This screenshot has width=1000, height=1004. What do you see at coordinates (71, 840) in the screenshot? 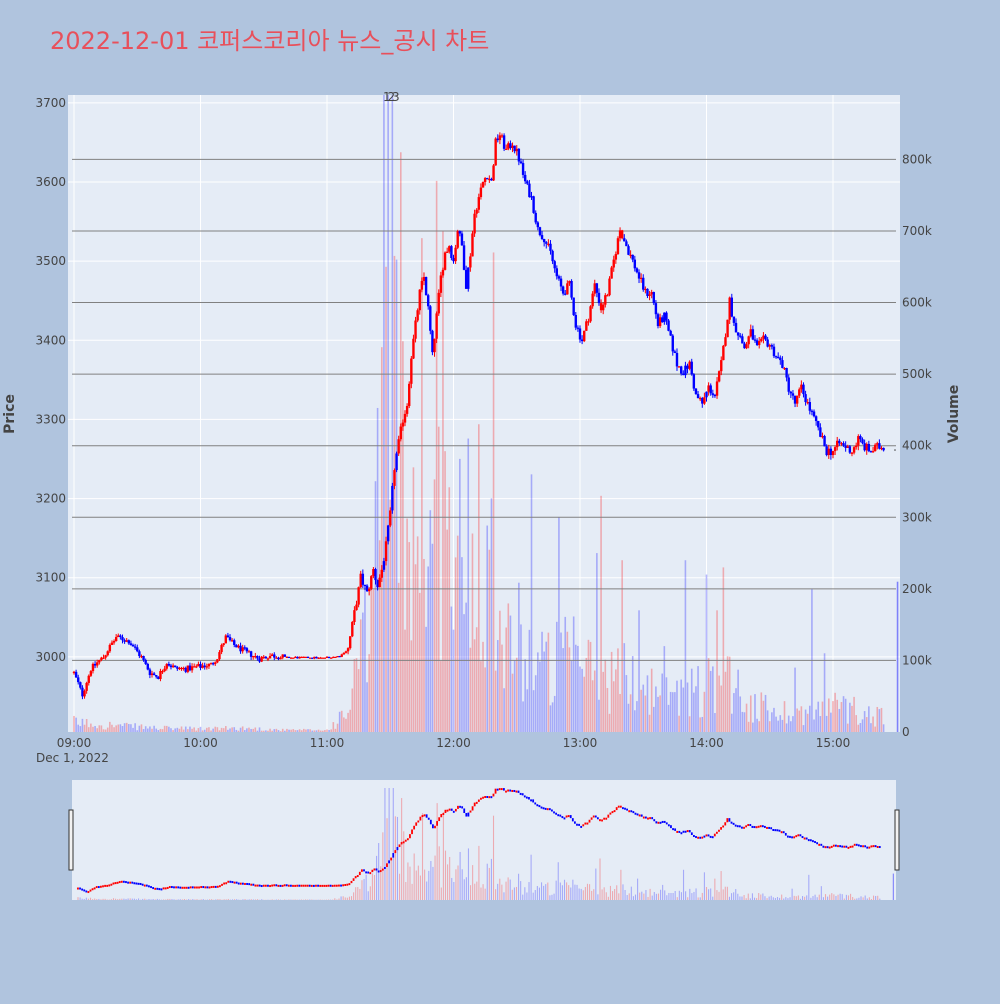
I see `range-slider-left-handle` at bounding box center [71, 840].